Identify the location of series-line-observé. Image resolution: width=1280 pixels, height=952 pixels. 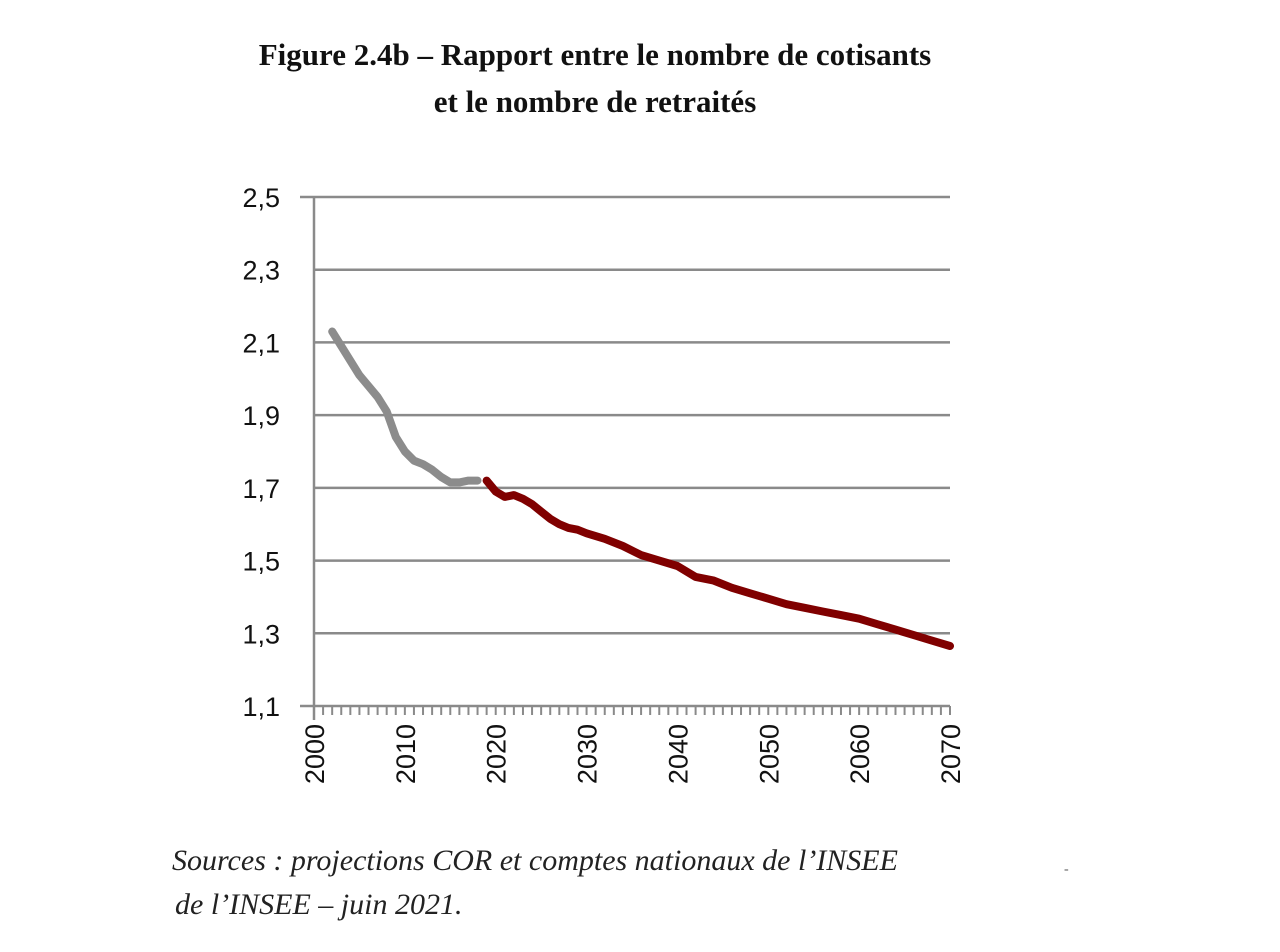
(405, 407).